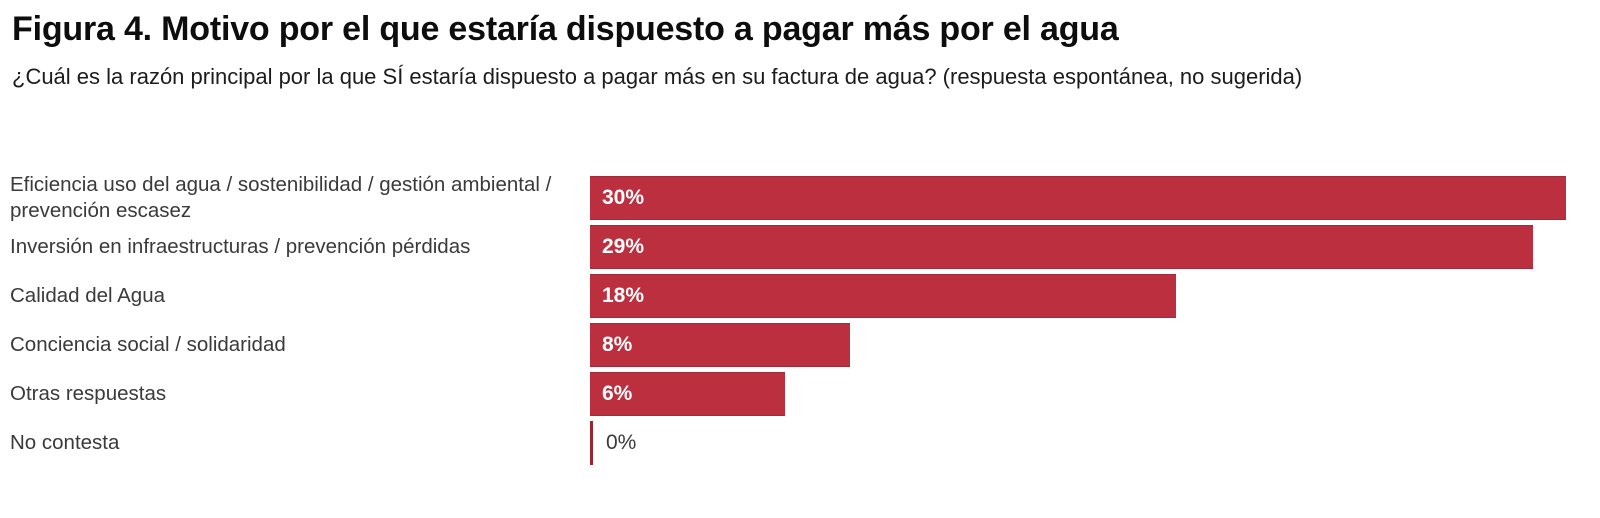  What do you see at coordinates (623, 295) in the screenshot?
I see `bar-value-label: 18%` at bounding box center [623, 295].